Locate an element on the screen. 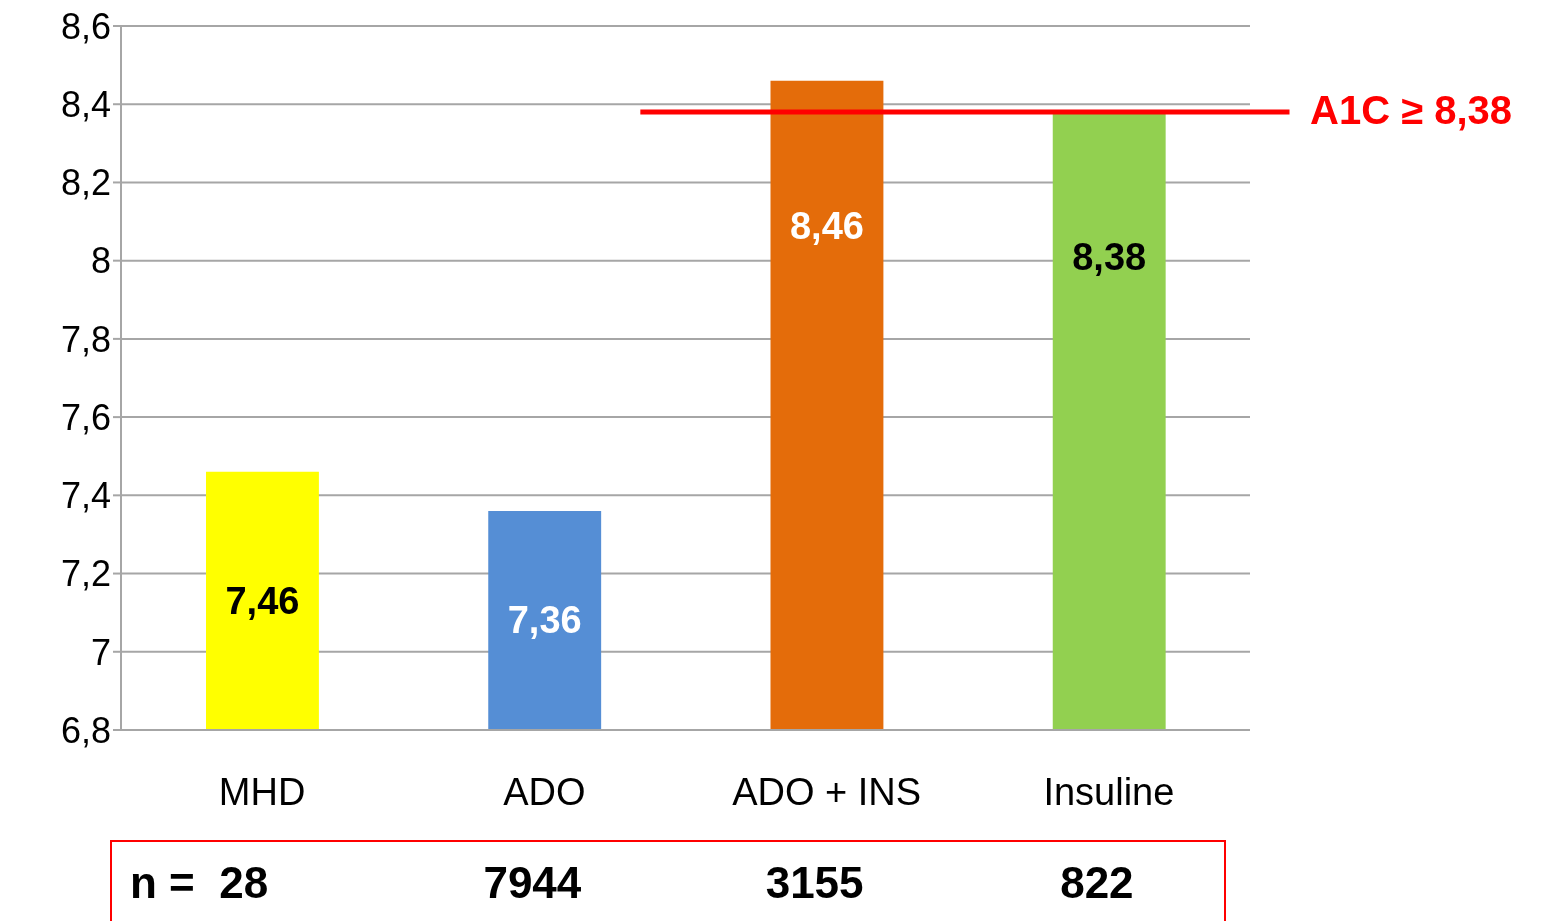  y-tick-label: 8,4 is located at coordinates (85, 104).